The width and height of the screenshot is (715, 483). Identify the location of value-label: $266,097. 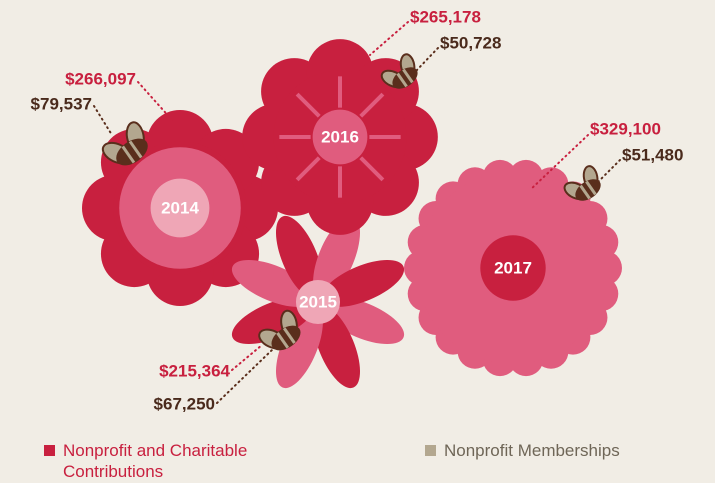
(100, 78).